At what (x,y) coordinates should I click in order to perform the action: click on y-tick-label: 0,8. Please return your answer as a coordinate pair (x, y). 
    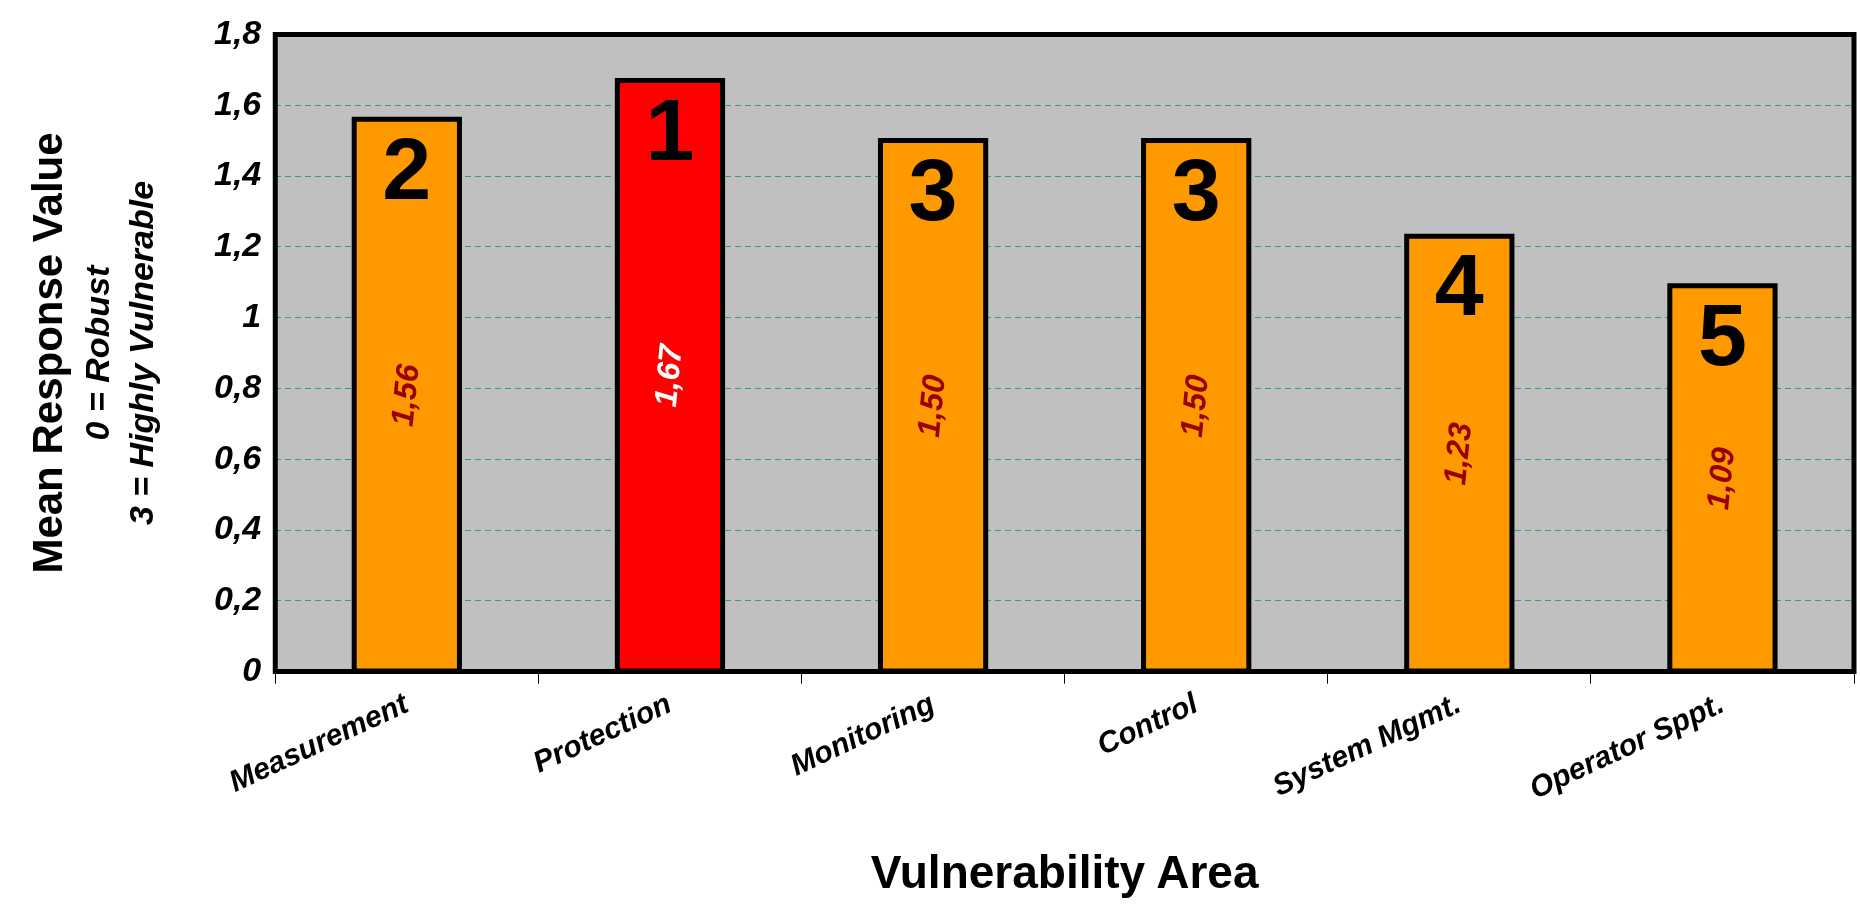
    Looking at the image, I should click on (238, 385).